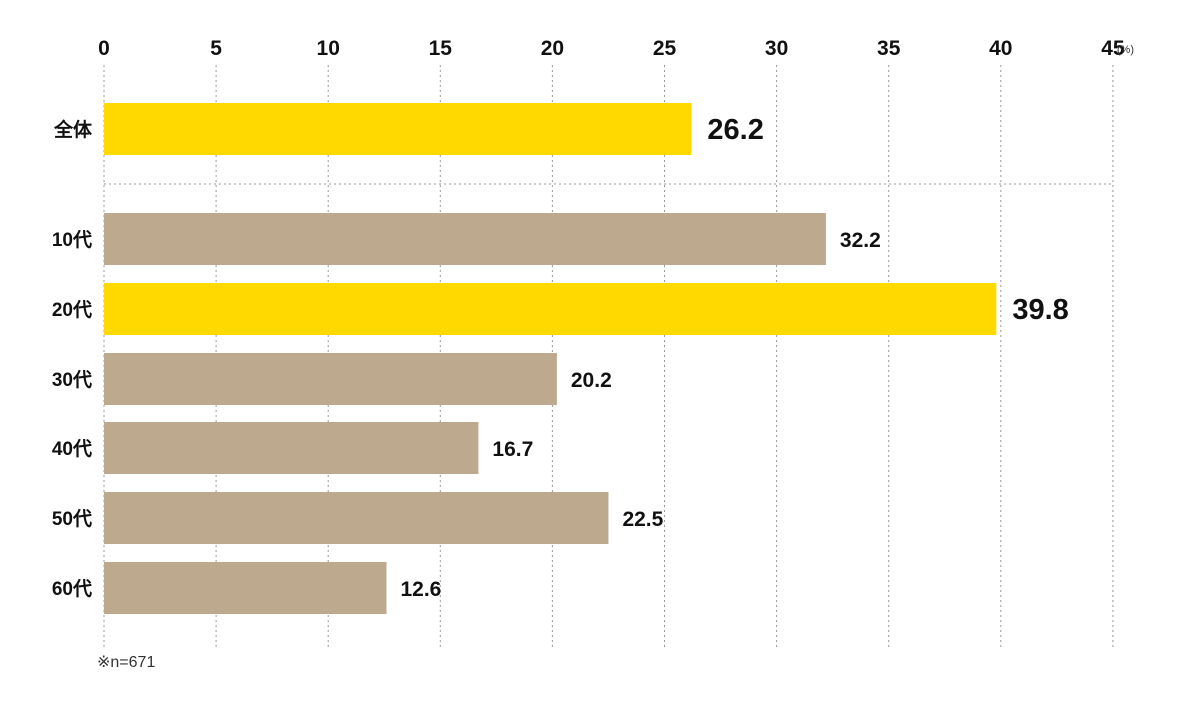 This screenshot has width=1200, height=704. What do you see at coordinates (552, 48) in the screenshot?
I see `x-tick-label: 20` at bounding box center [552, 48].